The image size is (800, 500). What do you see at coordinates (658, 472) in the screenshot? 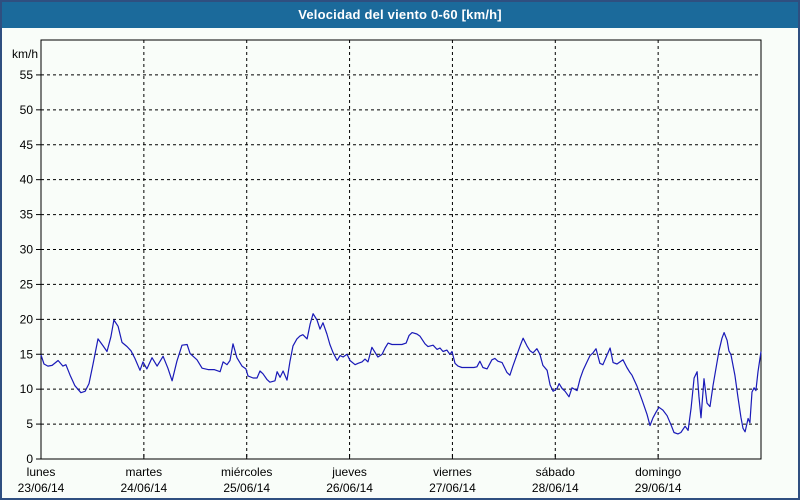
I see `day-name-label: domingo` at bounding box center [658, 472].